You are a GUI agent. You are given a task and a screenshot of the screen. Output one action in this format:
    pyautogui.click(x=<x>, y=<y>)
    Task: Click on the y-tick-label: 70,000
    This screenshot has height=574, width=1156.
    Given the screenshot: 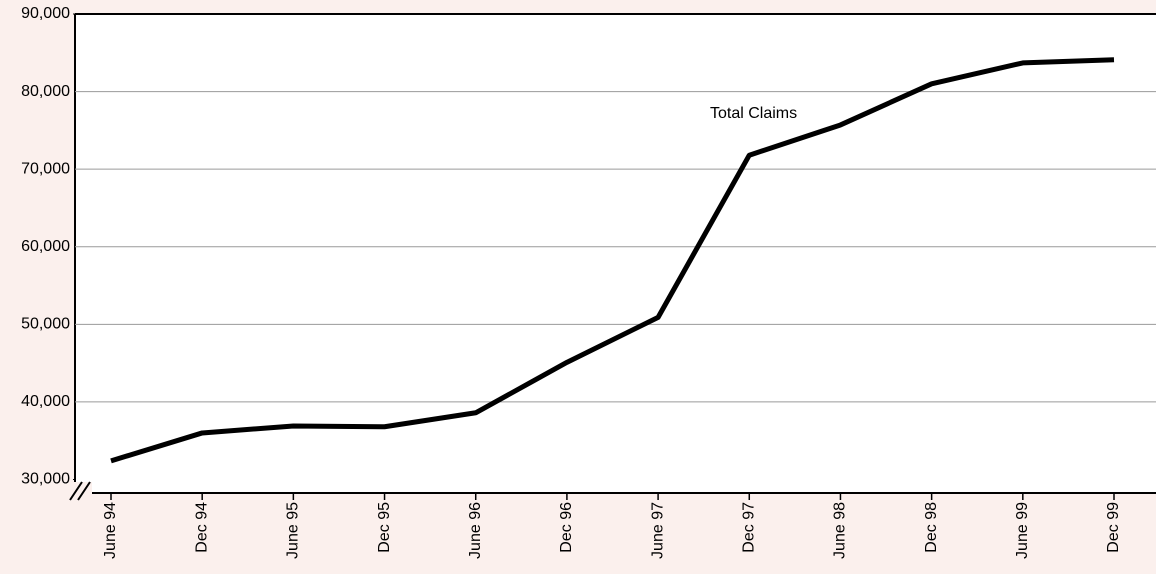 What is the action you would take?
    pyautogui.click(x=45, y=168)
    